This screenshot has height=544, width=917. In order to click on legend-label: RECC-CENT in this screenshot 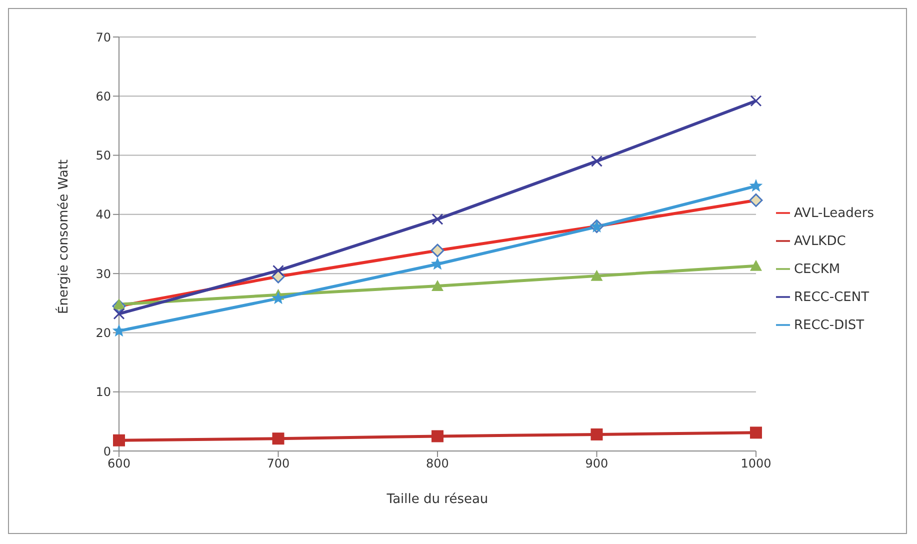, I will do `click(832, 297)`.